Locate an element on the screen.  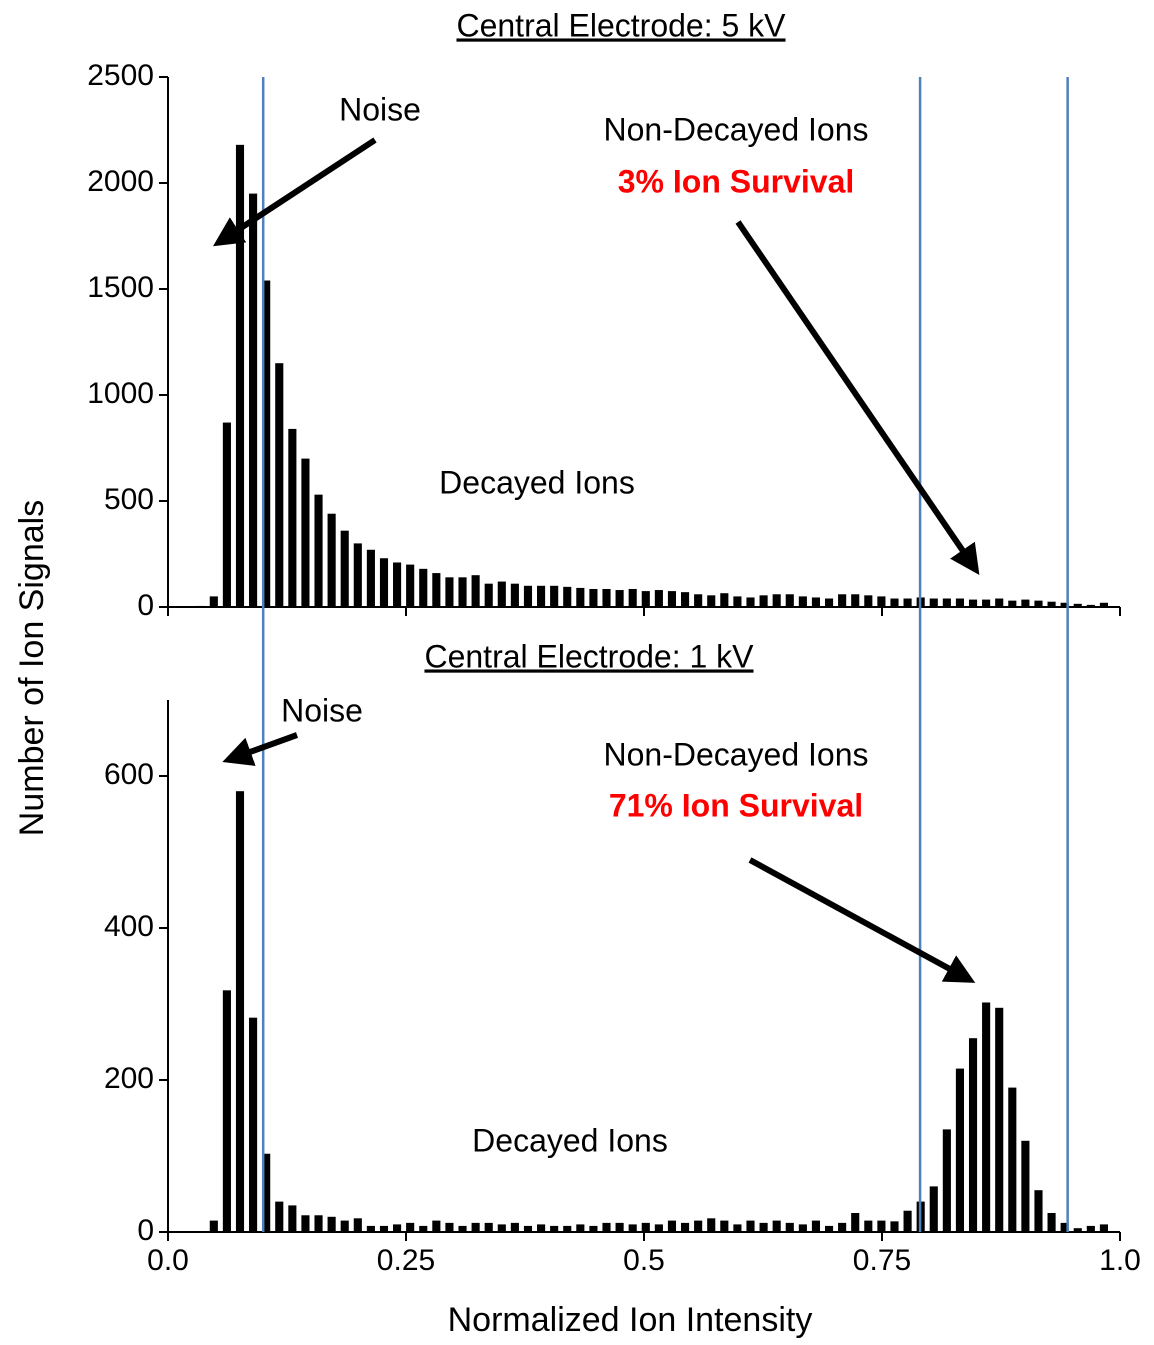
x-tick-label: 1.0 is located at coordinates (1120, 1260).